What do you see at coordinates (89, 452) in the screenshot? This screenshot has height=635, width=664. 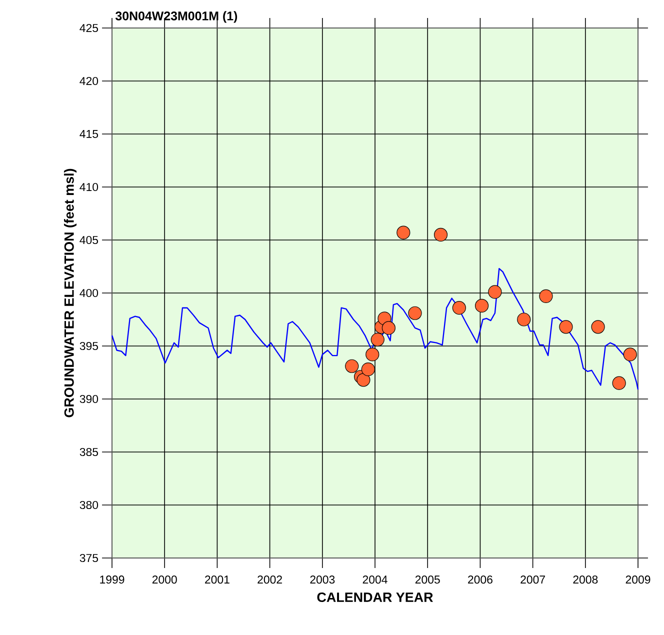 I see `y-tick-label: 385` at bounding box center [89, 452].